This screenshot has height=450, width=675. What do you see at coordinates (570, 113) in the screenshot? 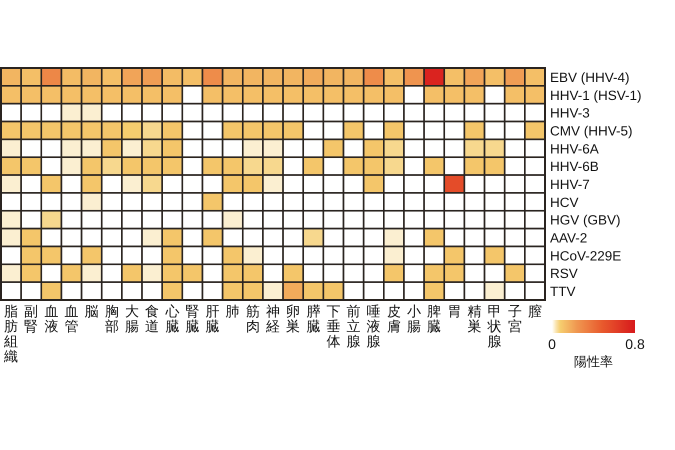
I see `y-tick-label: HHV-3` at bounding box center [570, 113].